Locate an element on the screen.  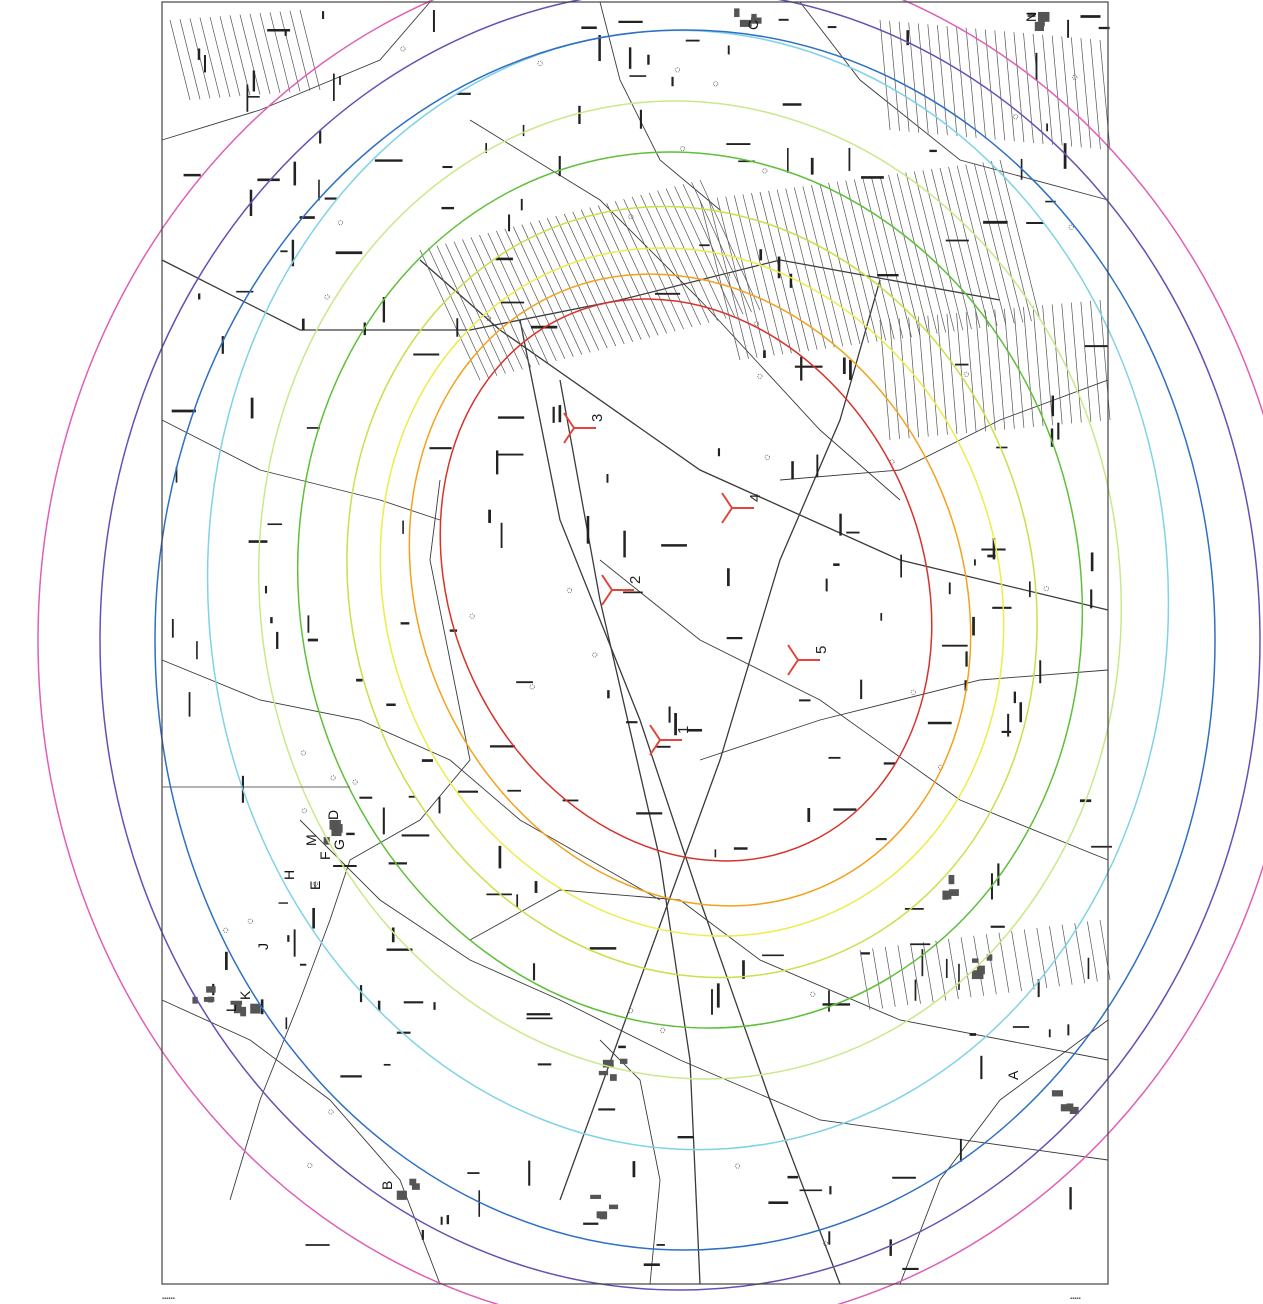
turbine-4: 4 is located at coordinates (742, 508).